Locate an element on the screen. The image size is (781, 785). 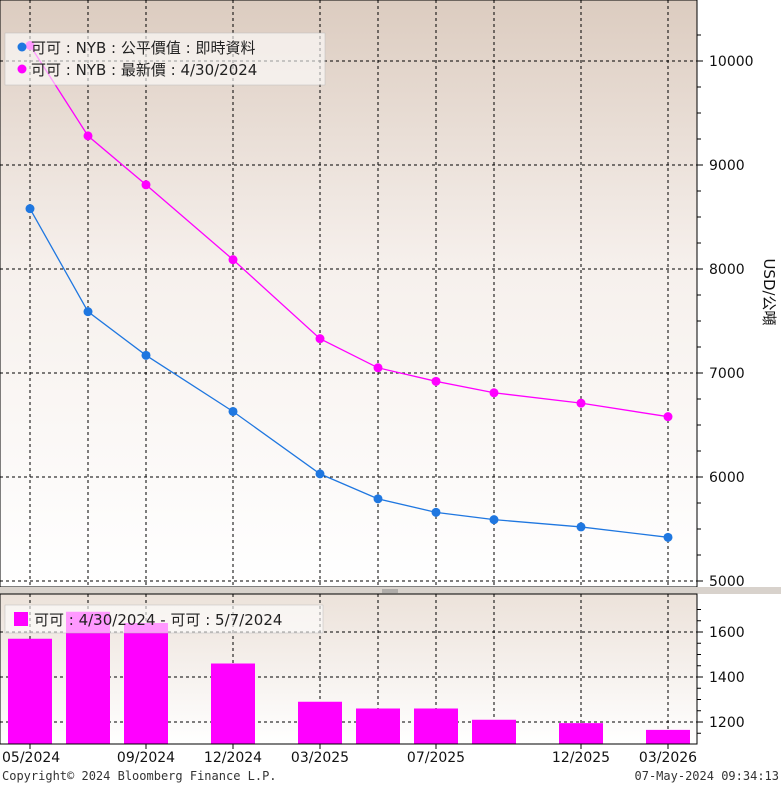
x-tick-label: 09/2024 is located at coordinates (146, 758).